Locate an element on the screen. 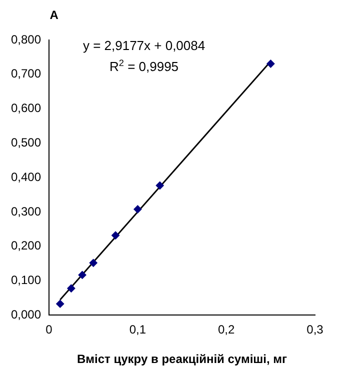 This screenshot has width=345, height=383. y-tick-label: 0,700 is located at coordinates (26, 73).